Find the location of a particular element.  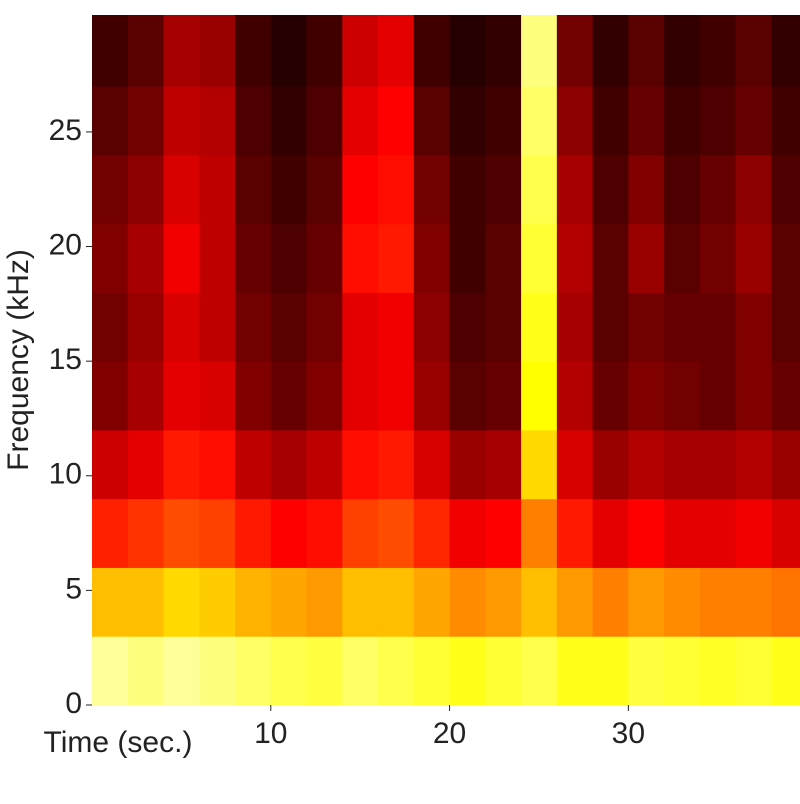

x-tick-label: 30 is located at coordinates (628, 733).